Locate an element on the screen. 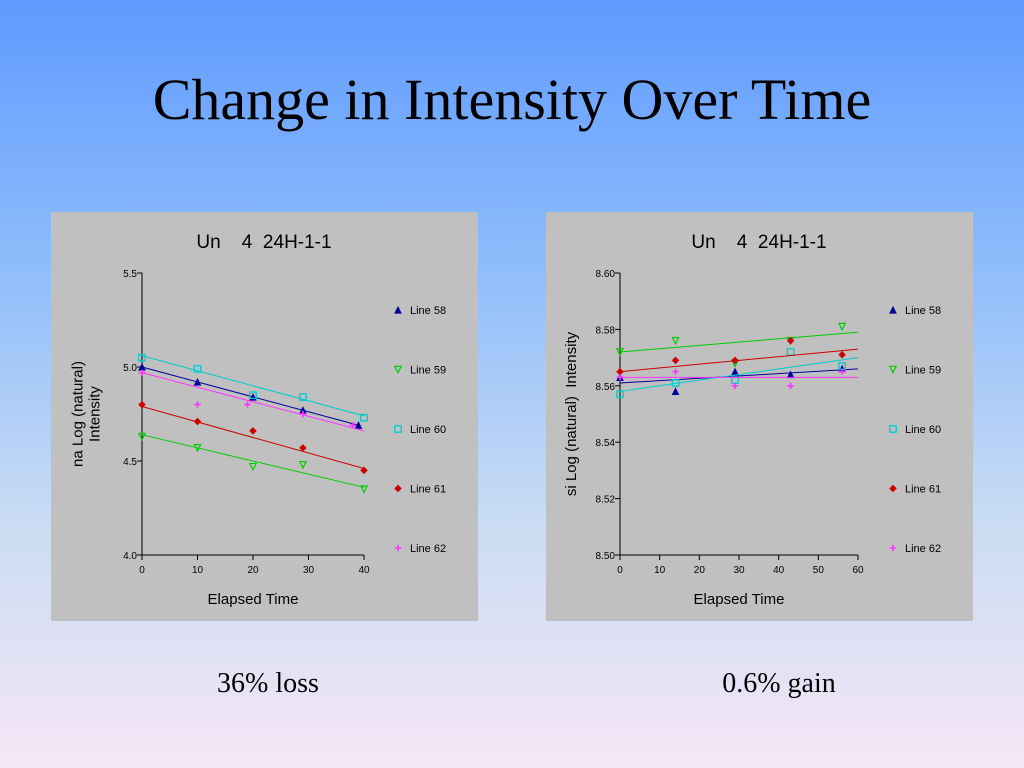 This screenshot has height=768, width=1024. y-tick-label: 5.0 is located at coordinates (130, 368).